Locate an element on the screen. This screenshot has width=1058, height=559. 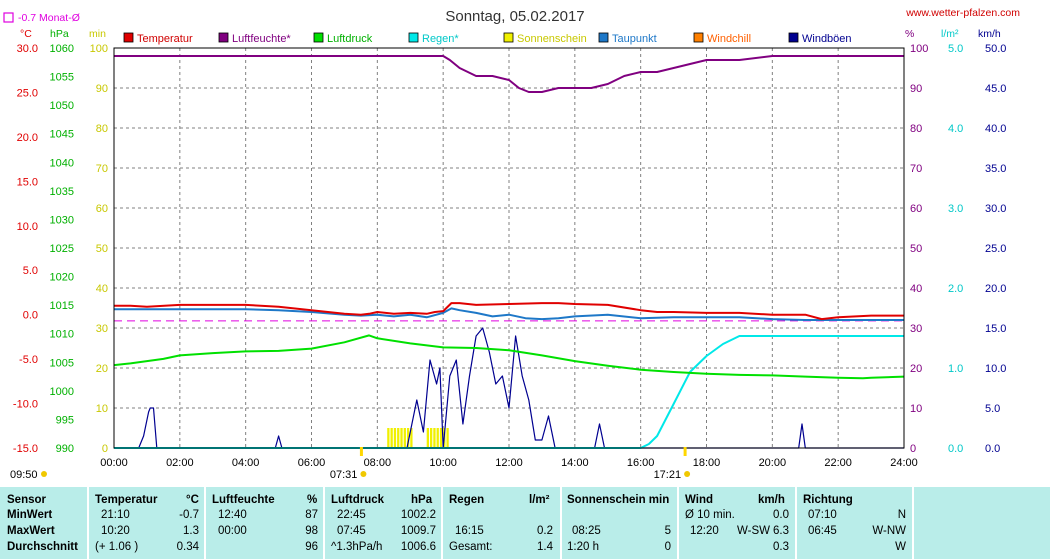
bar-layer is located at coordinates (418, 438).